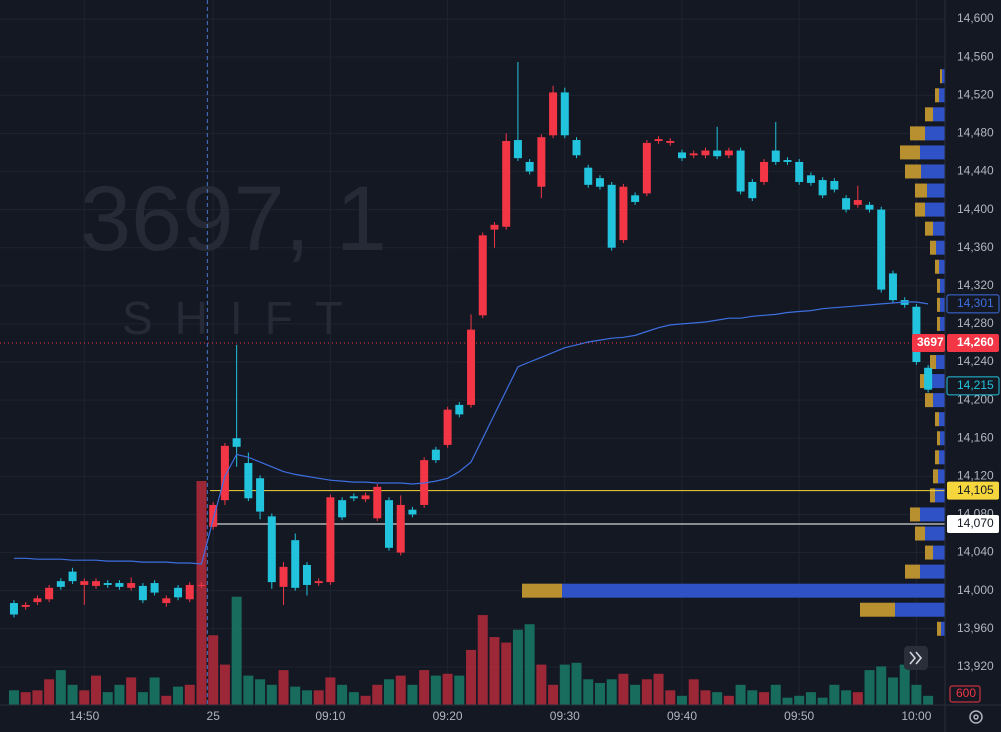  What do you see at coordinates (975, 18) in the screenshot?
I see `y-tick-label: 14,600` at bounding box center [975, 18].